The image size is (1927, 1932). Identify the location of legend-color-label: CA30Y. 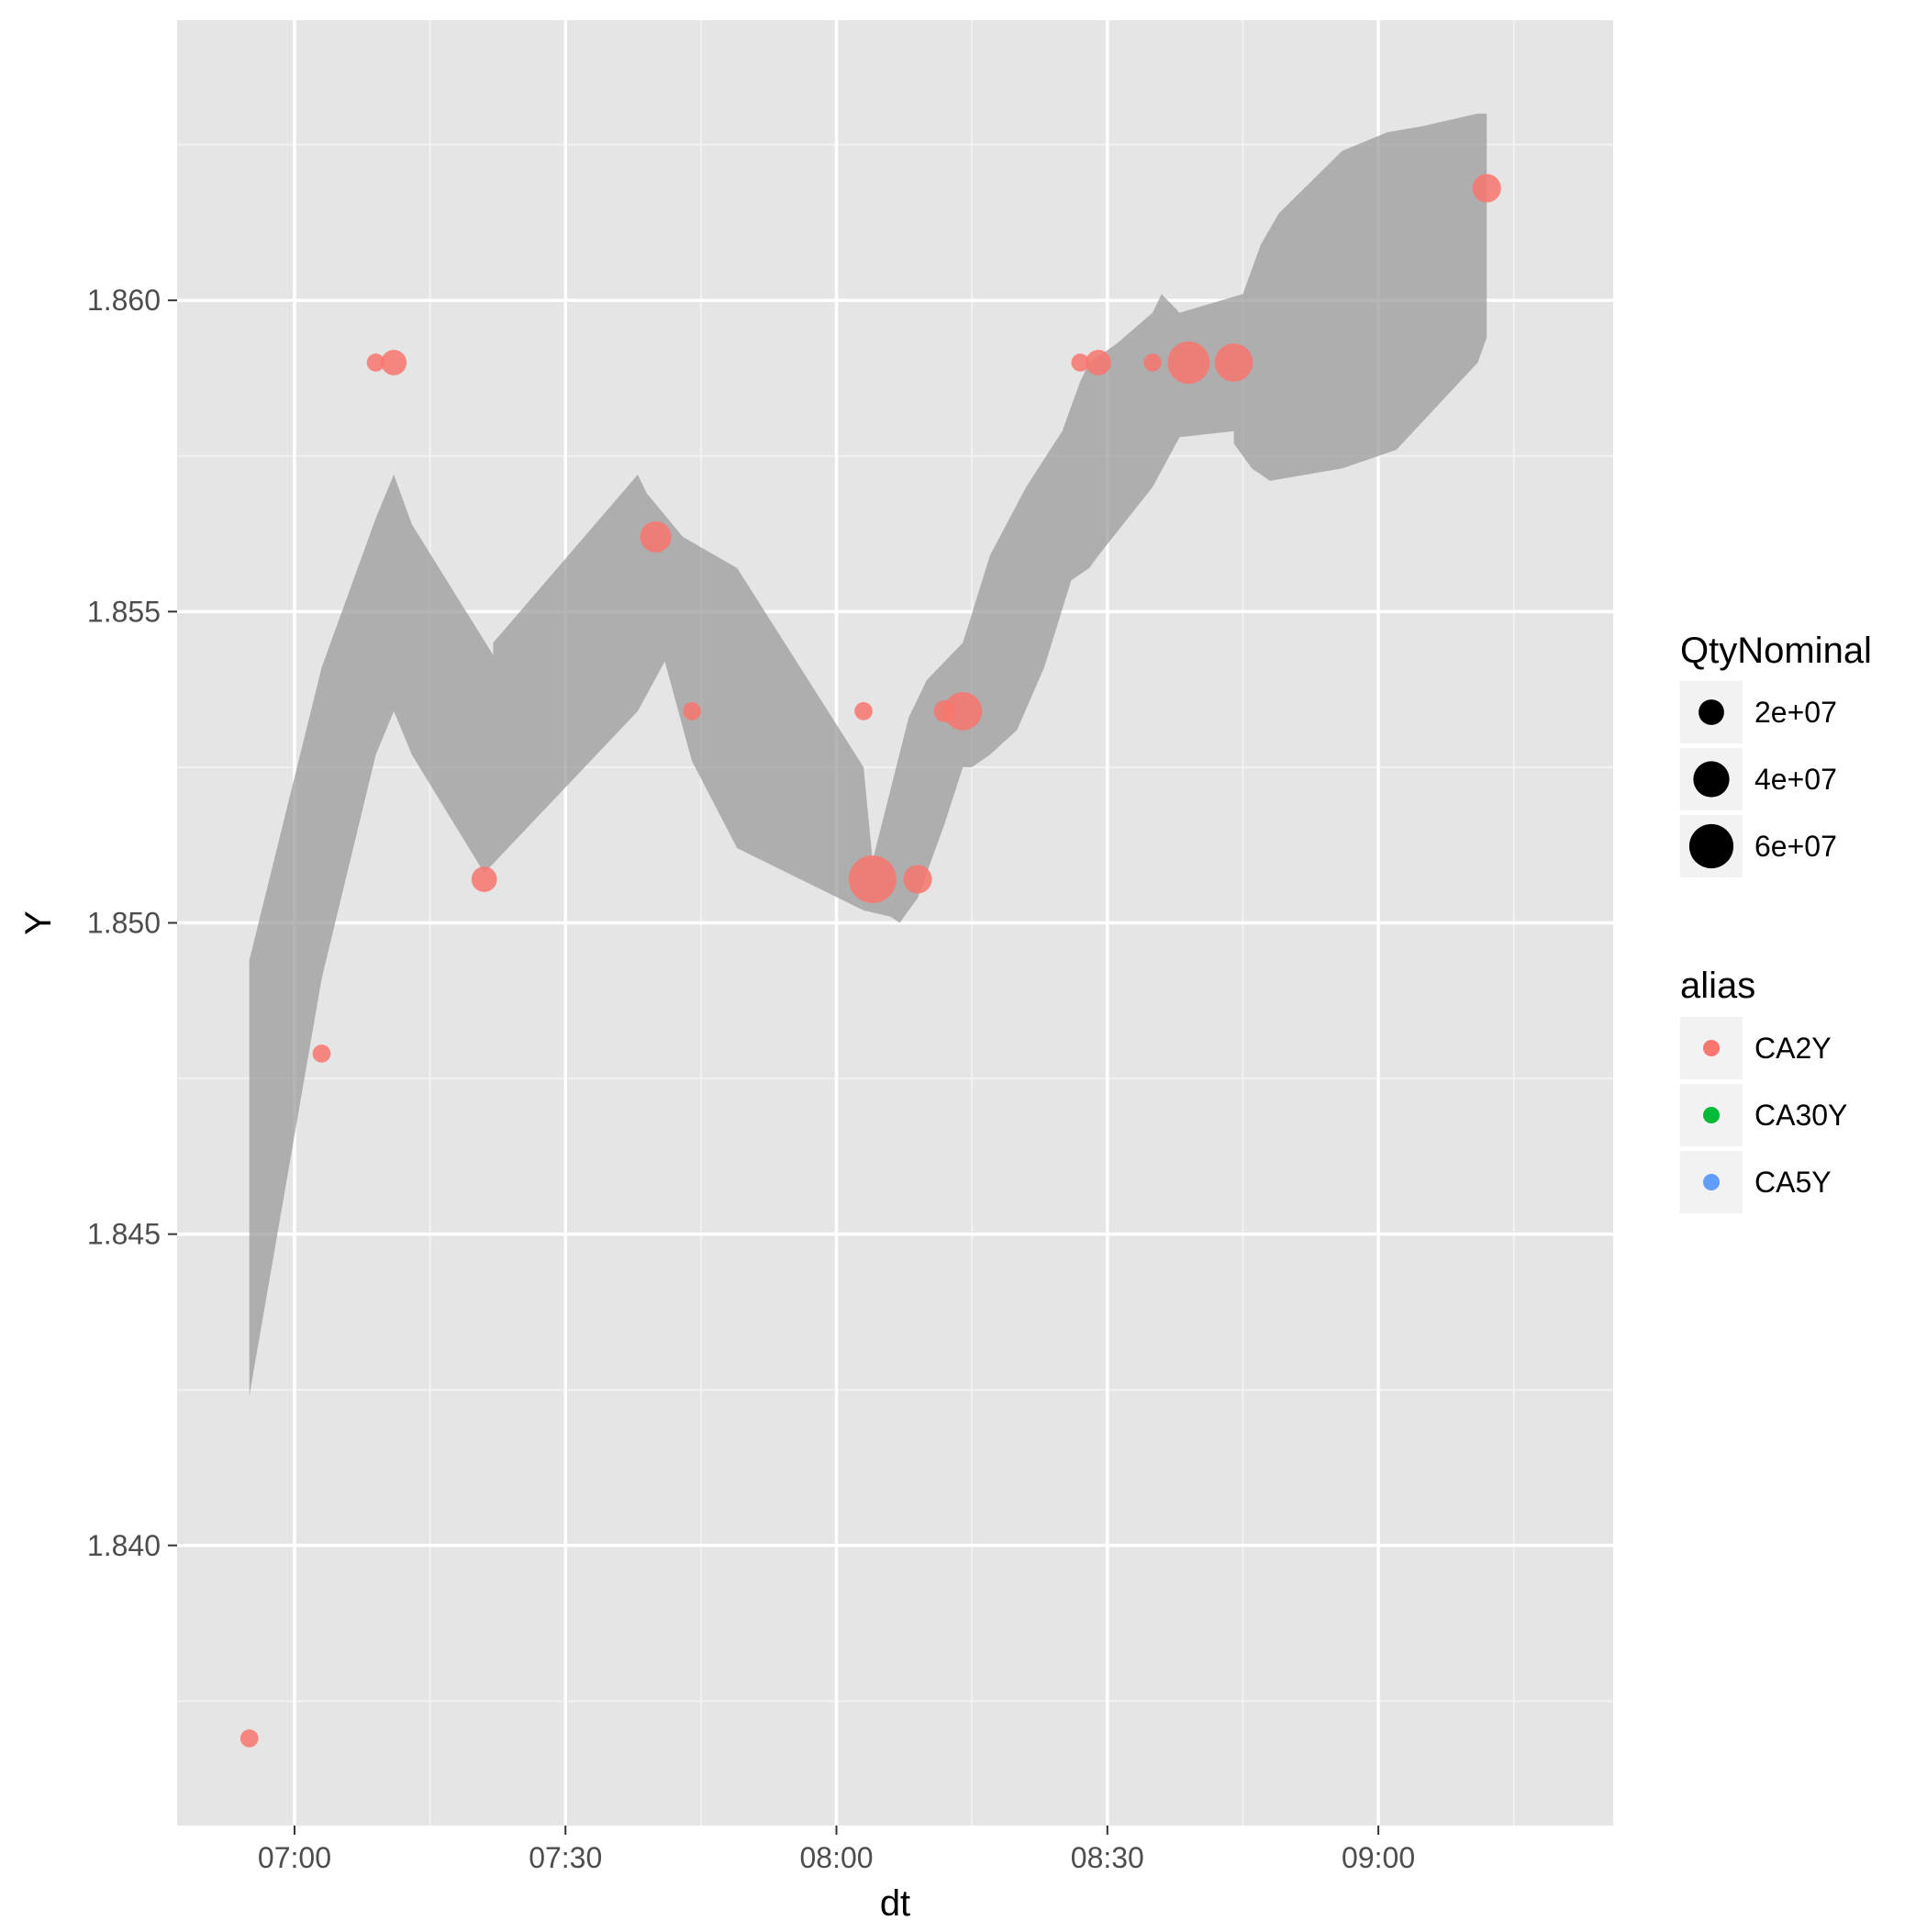
(1800, 1115).